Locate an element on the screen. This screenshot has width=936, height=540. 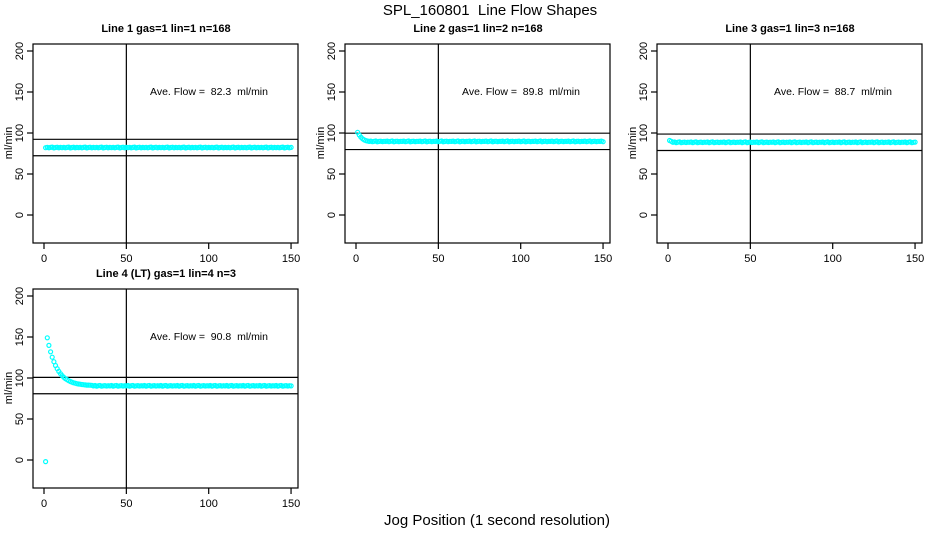
panel-title: Line 4 (LT) gas=1 lin=4 n=3 is located at coordinates (166, 274).